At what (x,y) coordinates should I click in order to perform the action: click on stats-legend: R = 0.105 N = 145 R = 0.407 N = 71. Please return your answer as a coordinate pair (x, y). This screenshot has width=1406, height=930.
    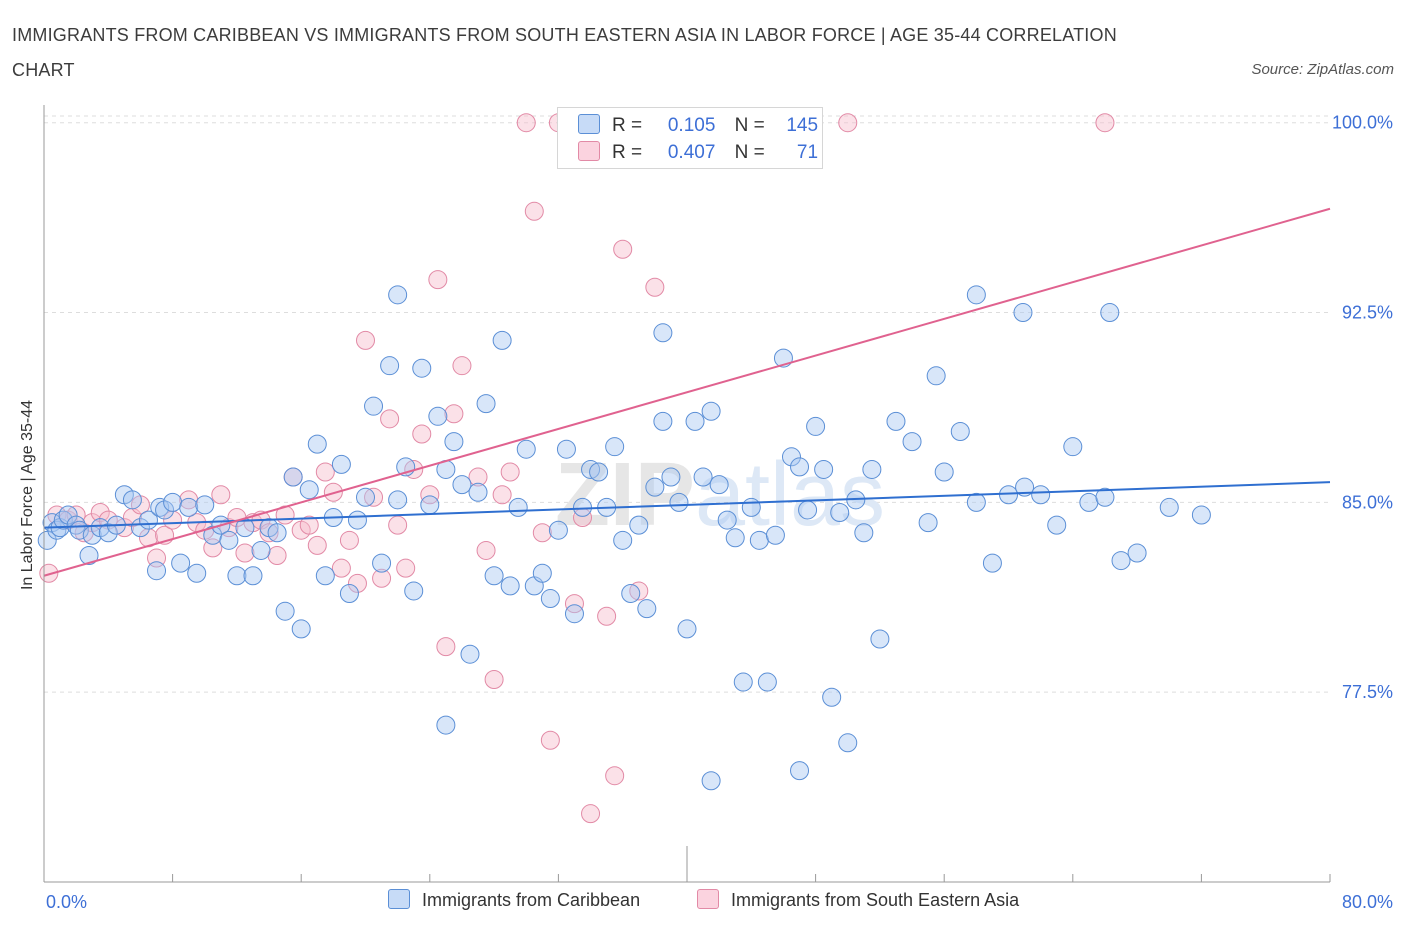
    Looking at the image, I should click on (690, 138).